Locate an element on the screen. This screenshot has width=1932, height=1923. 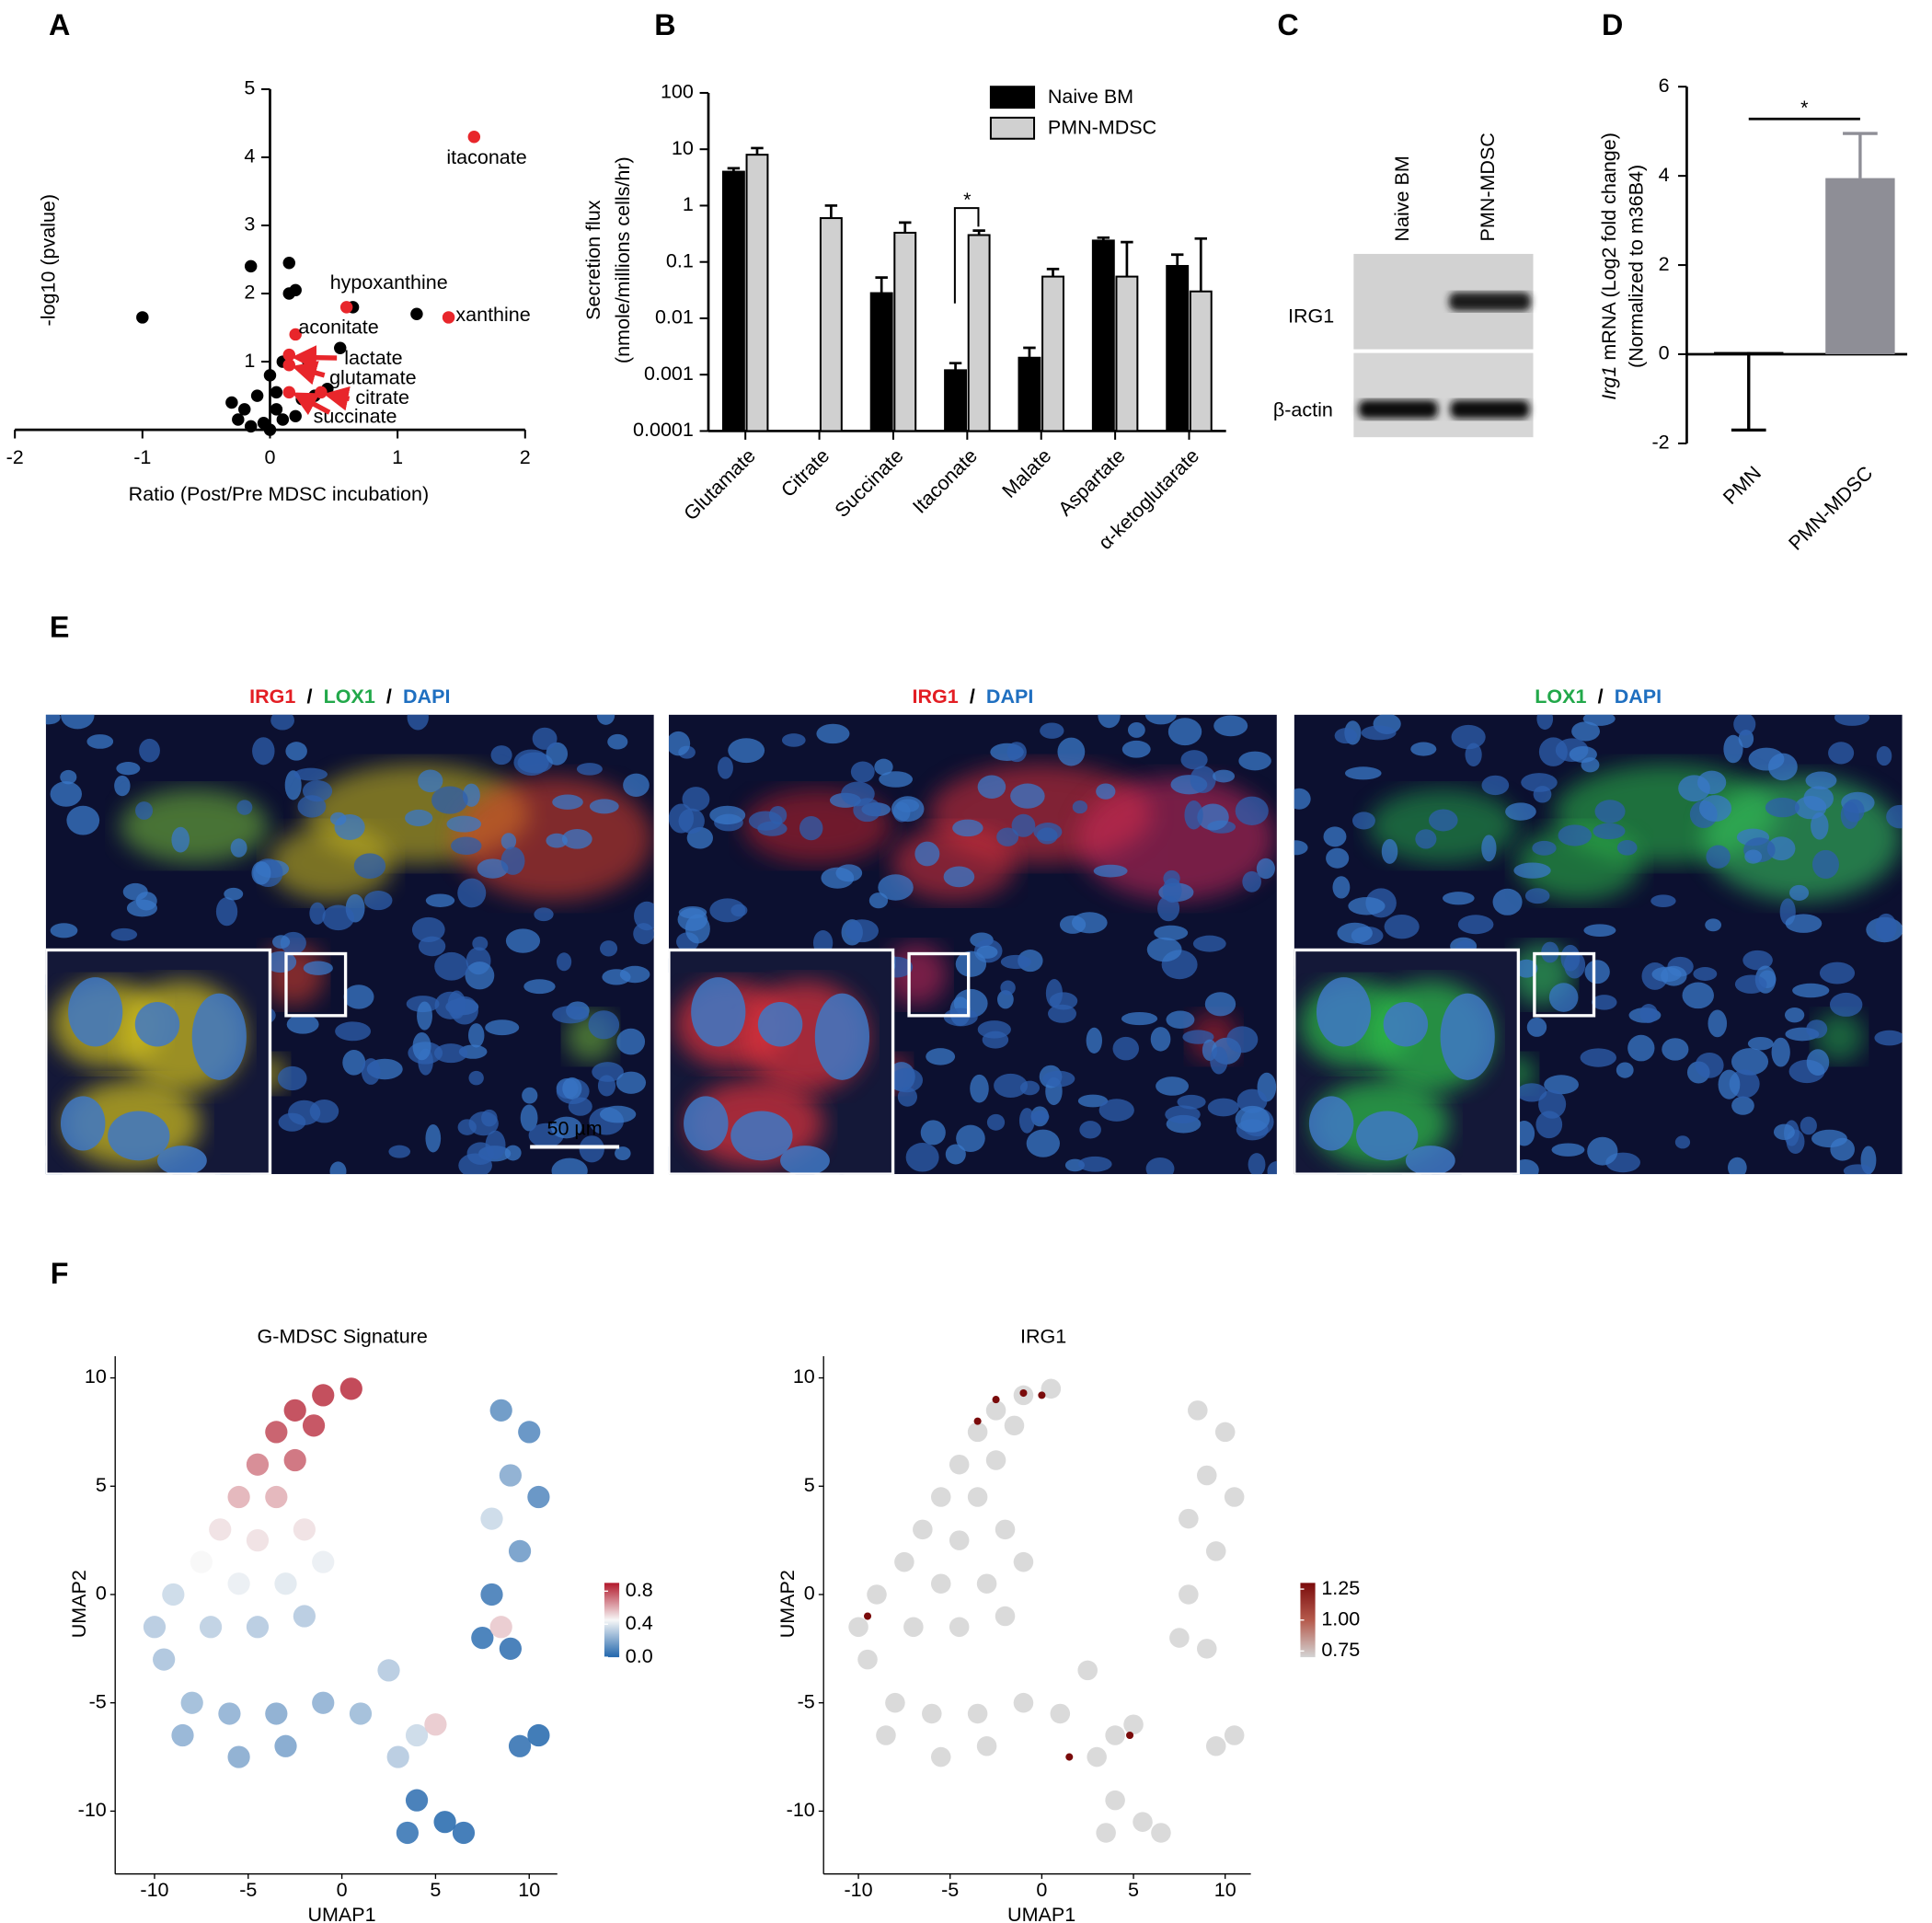
y-tick-label: -2 is located at coordinates (1660, 443).